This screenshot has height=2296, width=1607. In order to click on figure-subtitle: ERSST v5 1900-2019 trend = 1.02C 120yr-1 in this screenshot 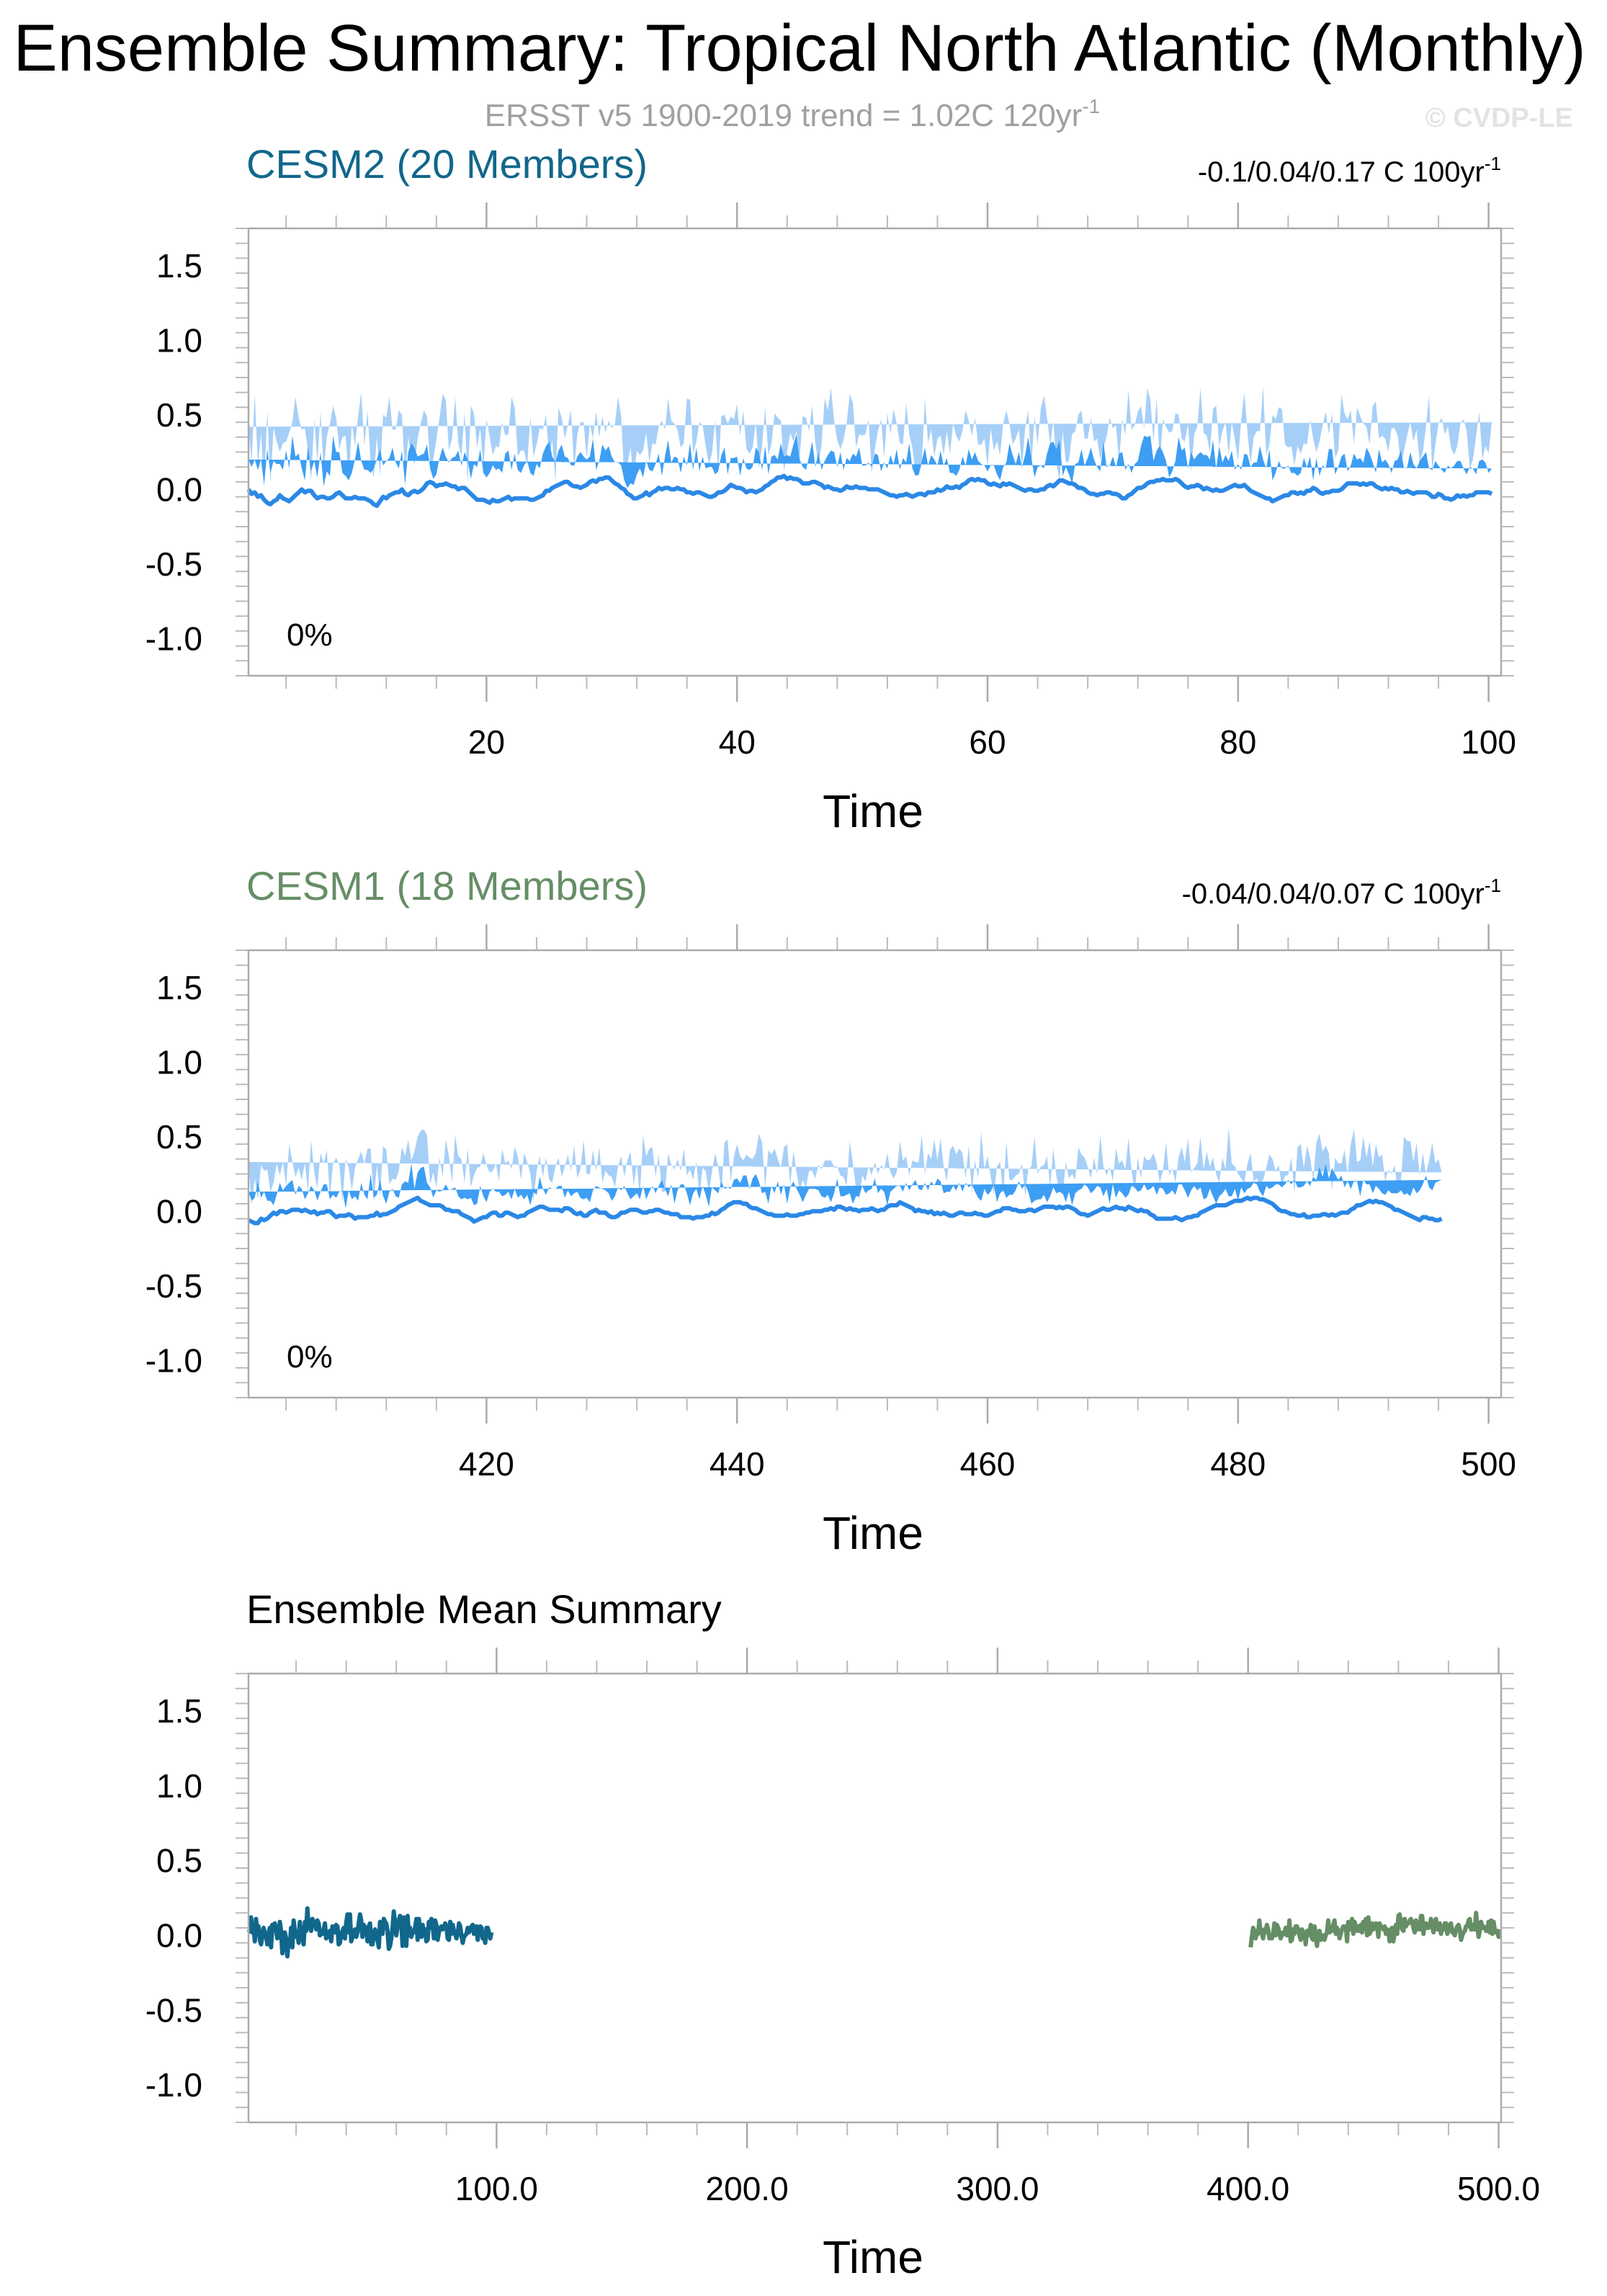, I will do `click(793, 114)`.